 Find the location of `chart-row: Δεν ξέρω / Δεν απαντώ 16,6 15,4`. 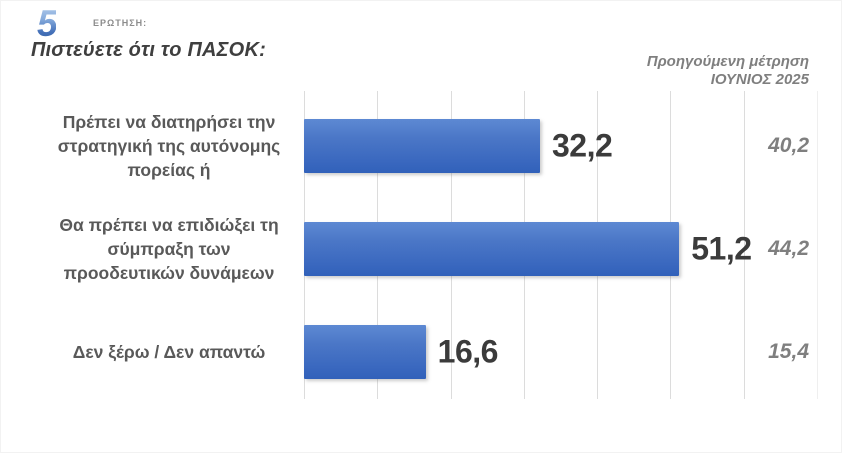

chart-row: Δεν ξέρω / Δεν απαντώ 16,6 15,4 is located at coordinates (421, 352).